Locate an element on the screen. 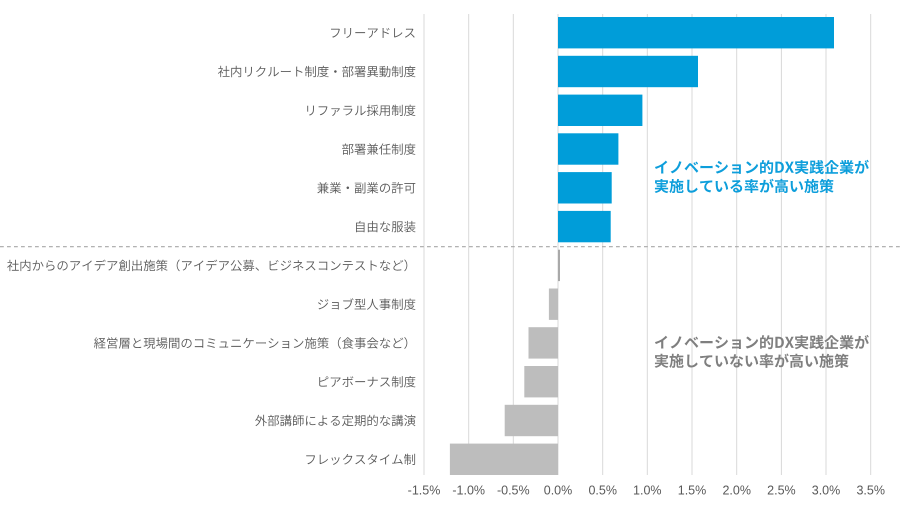 This screenshot has width=900, height=513. svg-text: 1.5% is located at coordinates (692, 491).